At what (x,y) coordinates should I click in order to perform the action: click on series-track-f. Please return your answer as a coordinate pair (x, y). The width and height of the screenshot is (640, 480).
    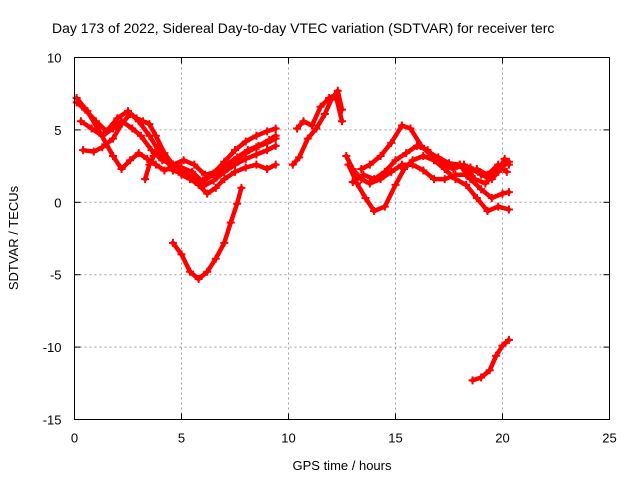
    Looking at the image, I should click on (207, 233).